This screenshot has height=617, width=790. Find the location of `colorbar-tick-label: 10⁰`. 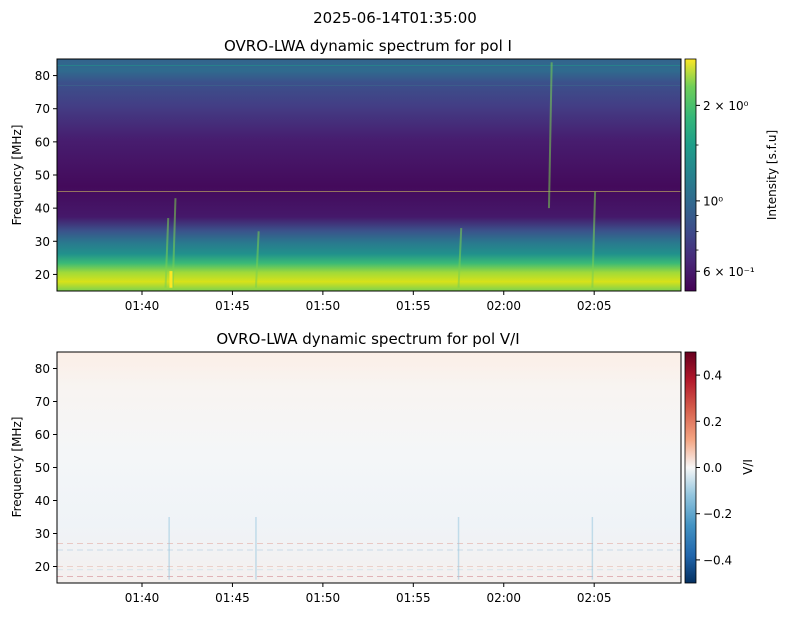

colorbar-tick-label: 10⁰ is located at coordinates (713, 201).